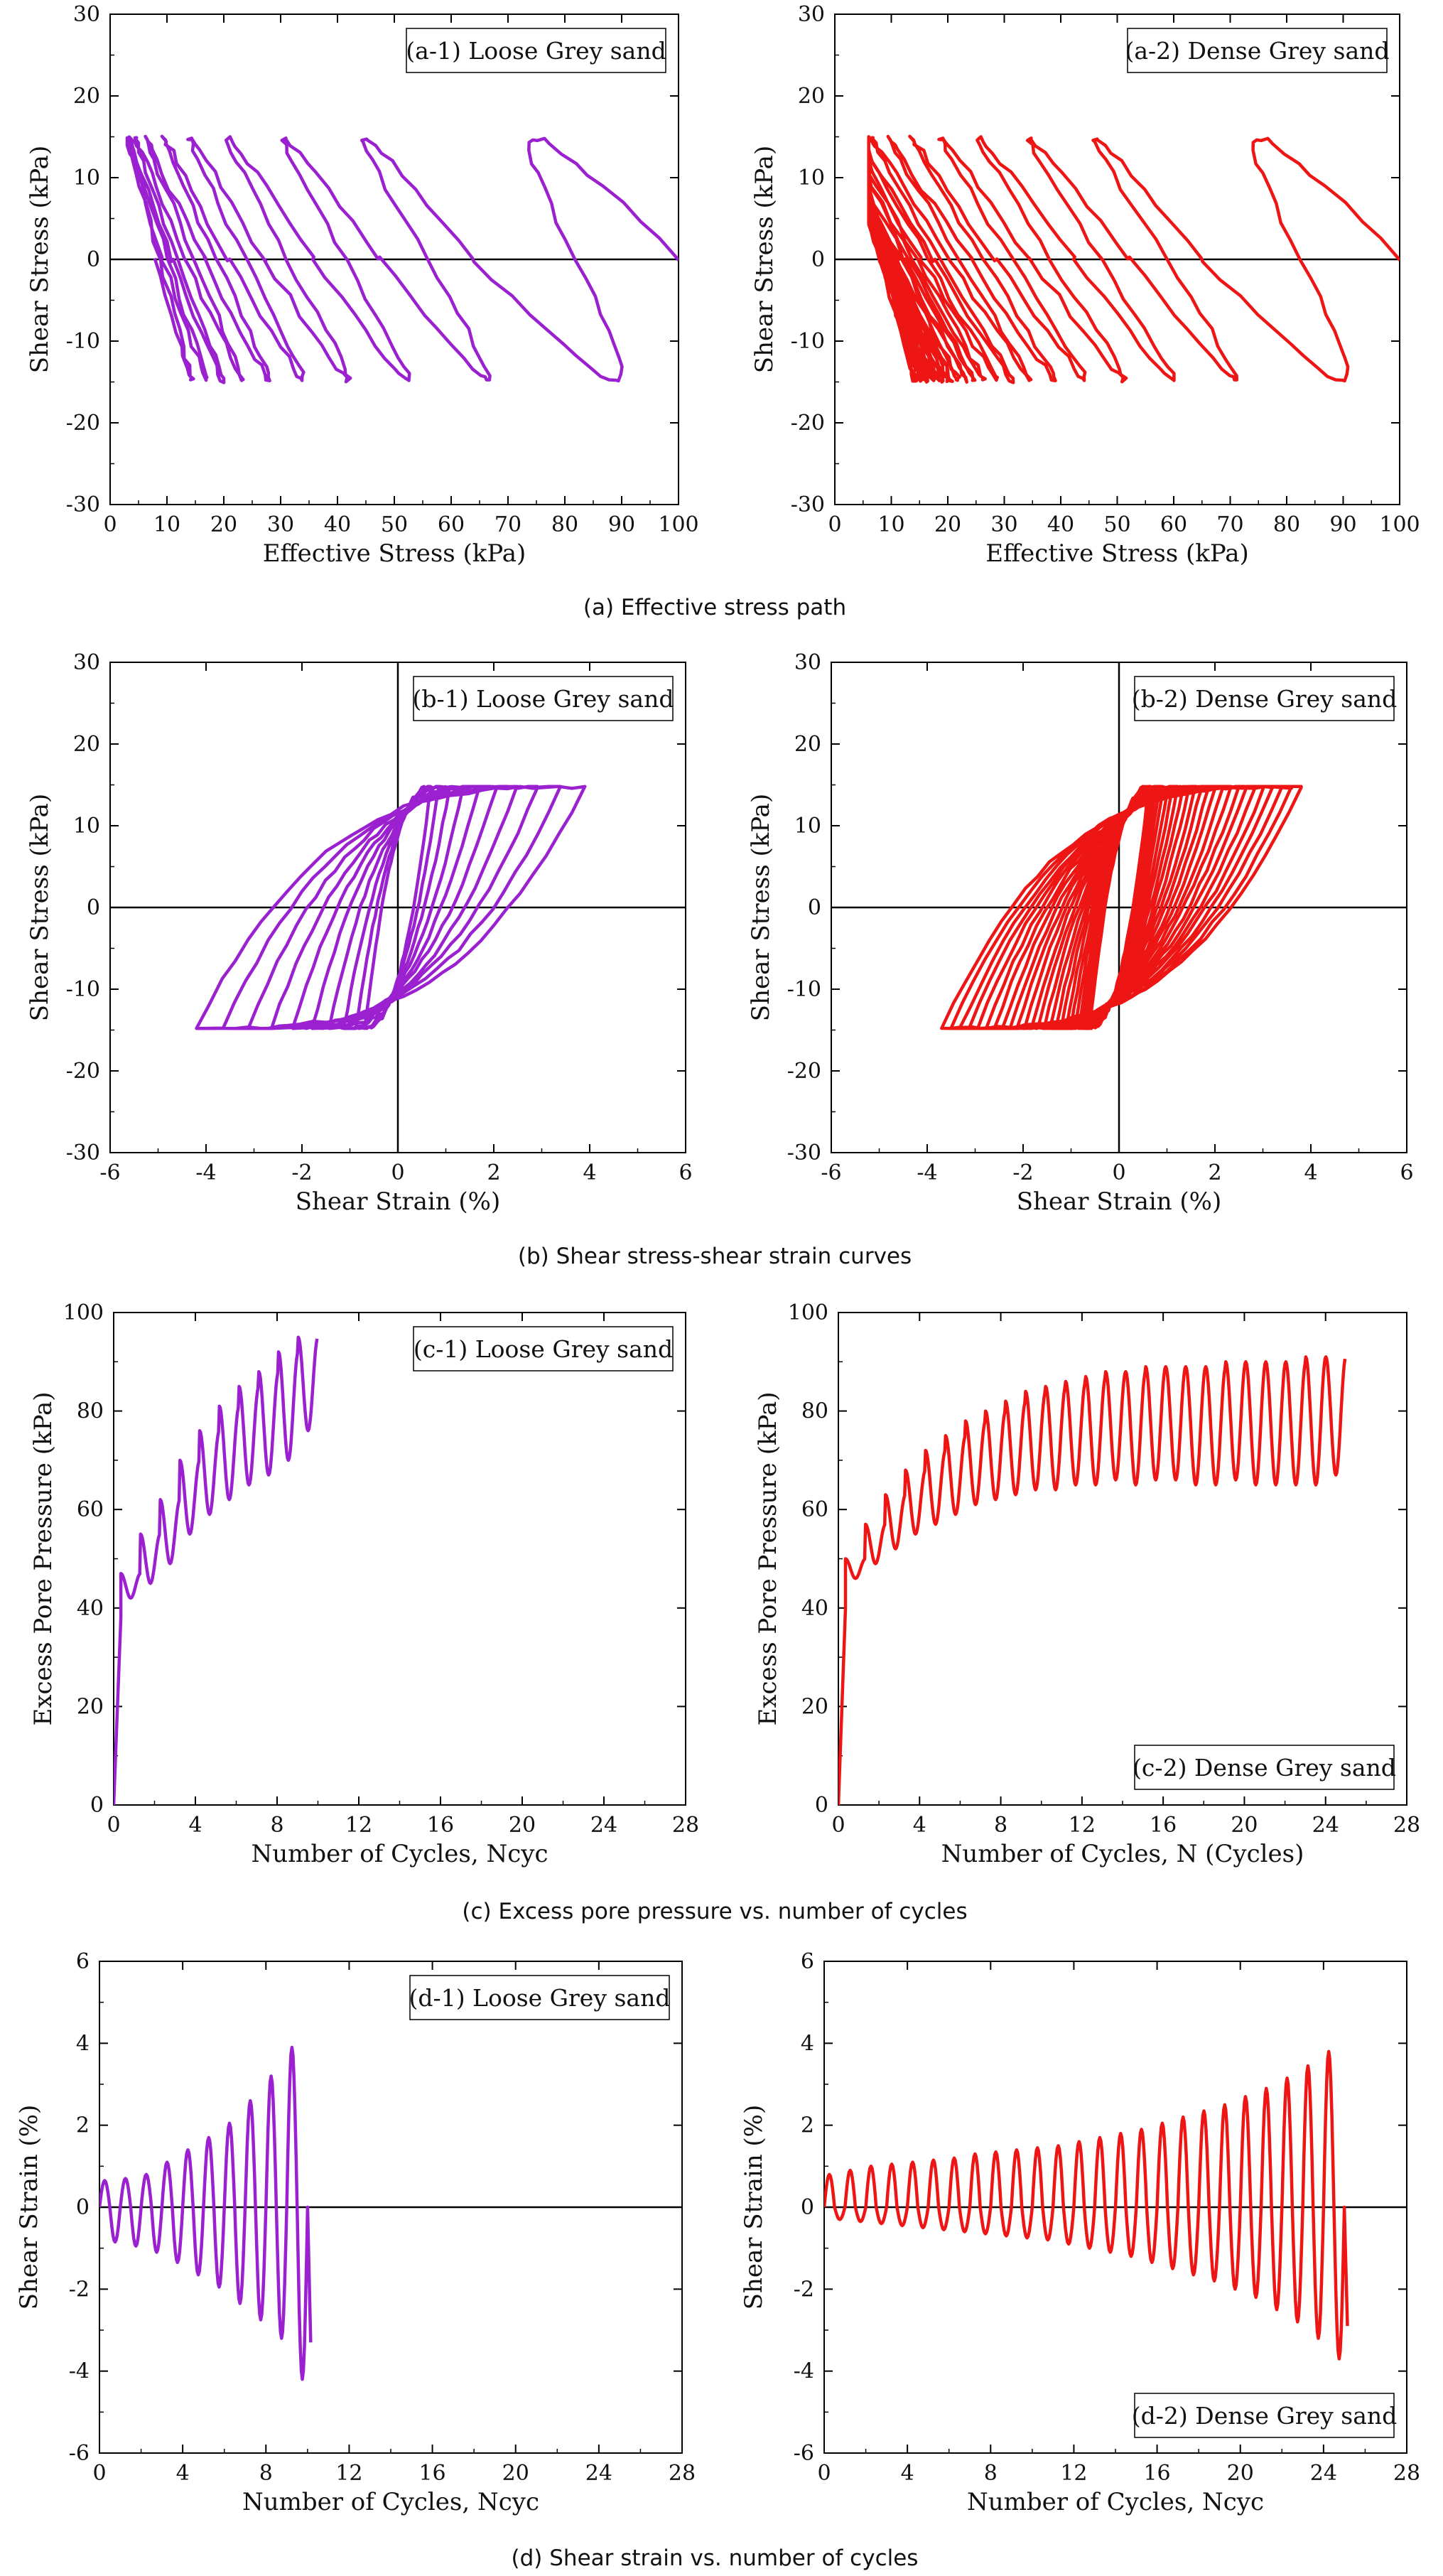  I want to click on x-tick-label: 28, so click(685, 1826).